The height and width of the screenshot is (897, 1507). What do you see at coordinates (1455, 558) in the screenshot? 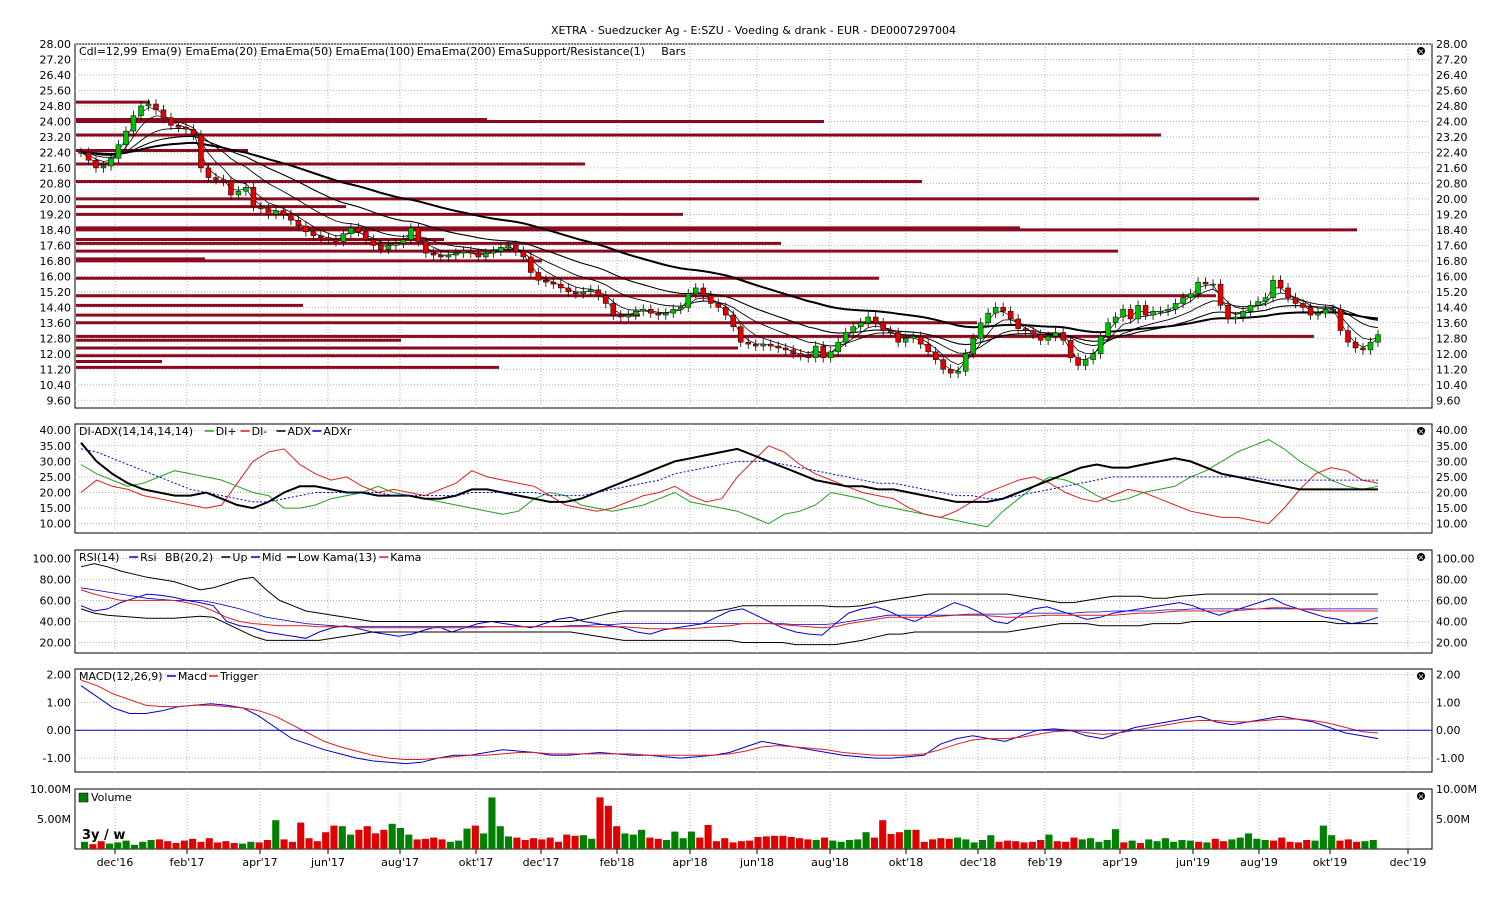
I see `y-tick-label-right: 100.00` at bounding box center [1455, 558].